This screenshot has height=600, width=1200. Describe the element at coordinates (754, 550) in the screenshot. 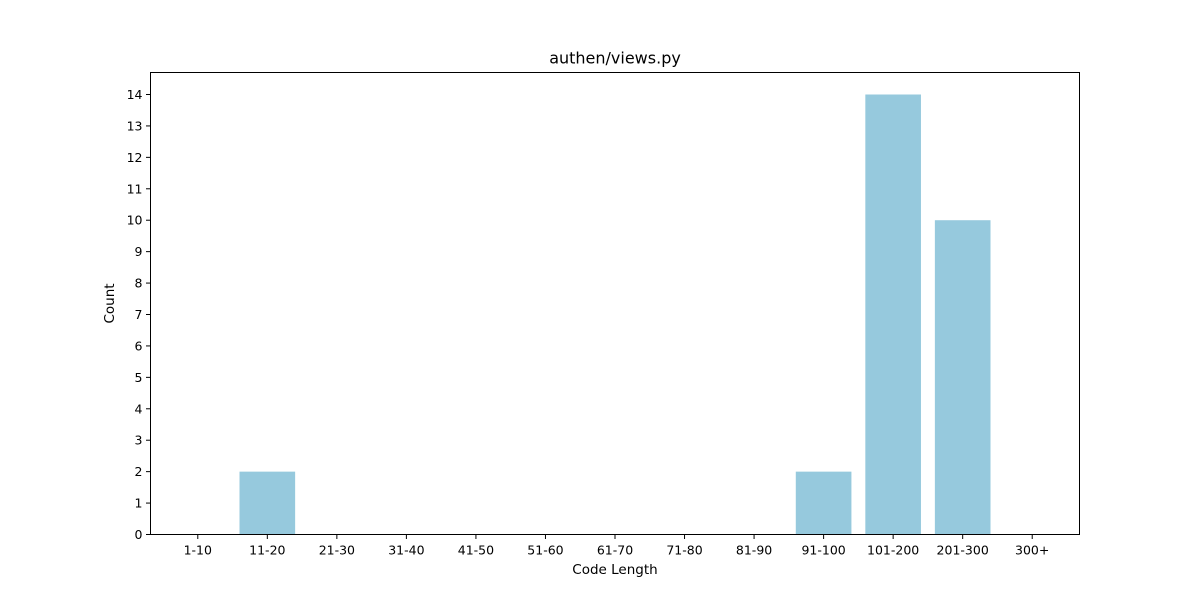

I see `x-tick-label: 81-90` at that location.